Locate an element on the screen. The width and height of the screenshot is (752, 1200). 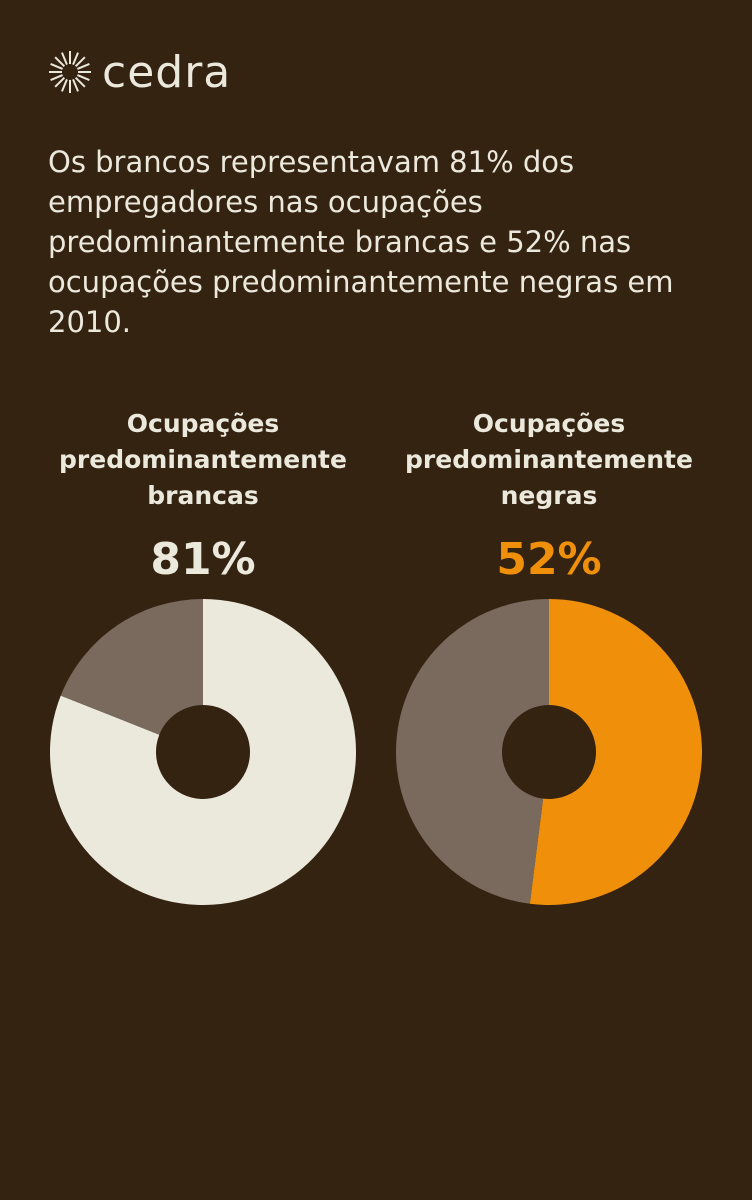
logo: cedra is located at coordinates (138, 72).